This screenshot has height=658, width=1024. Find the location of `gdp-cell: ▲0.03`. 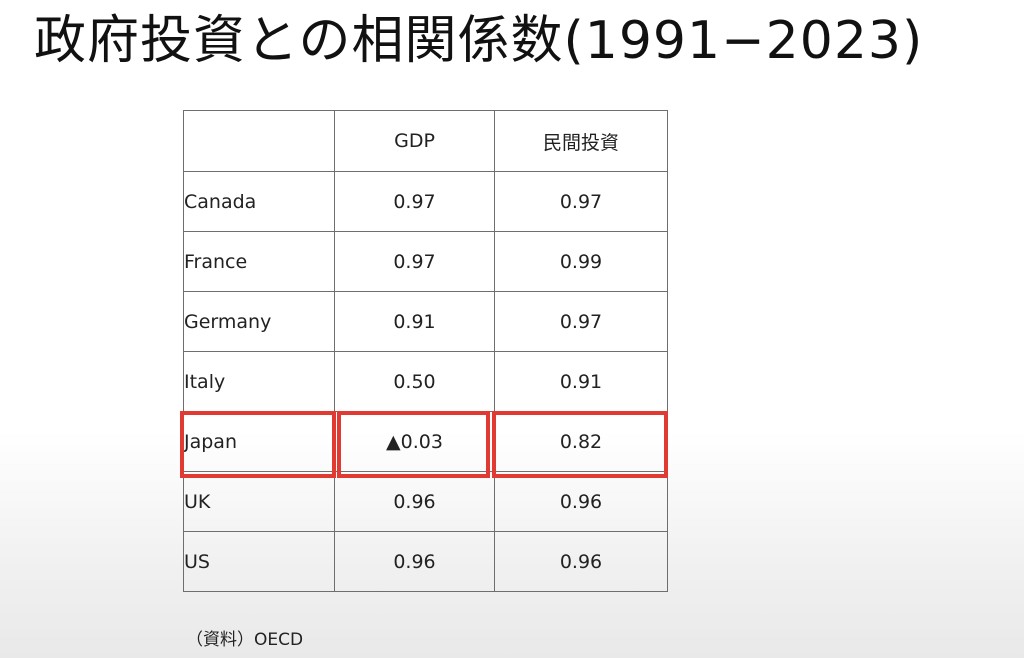

gdp-cell: ▲0.03 is located at coordinates (414, 441).